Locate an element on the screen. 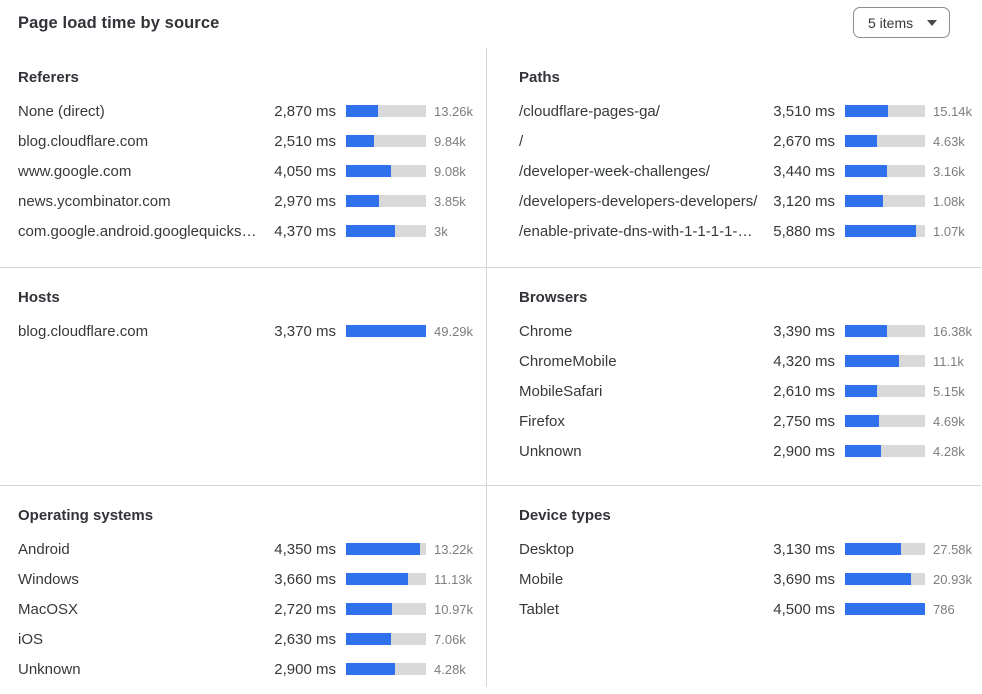 The height and width of the screenshot is (694, 982). row-count: 16.38k is located at coordinates (953, 331).